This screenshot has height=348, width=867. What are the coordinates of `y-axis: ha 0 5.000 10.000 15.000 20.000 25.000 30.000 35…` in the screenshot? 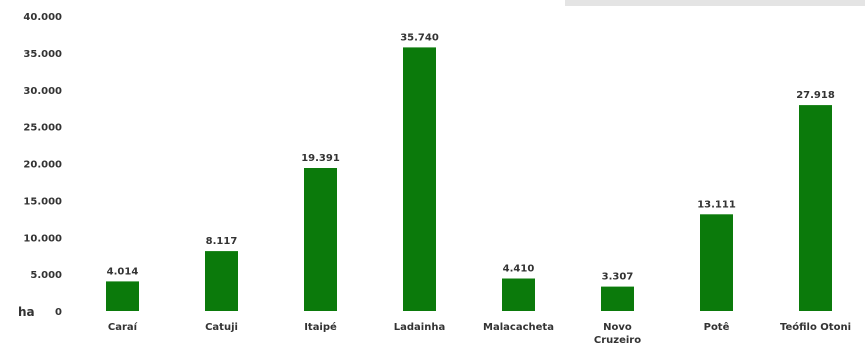 It's located at (40, 165).